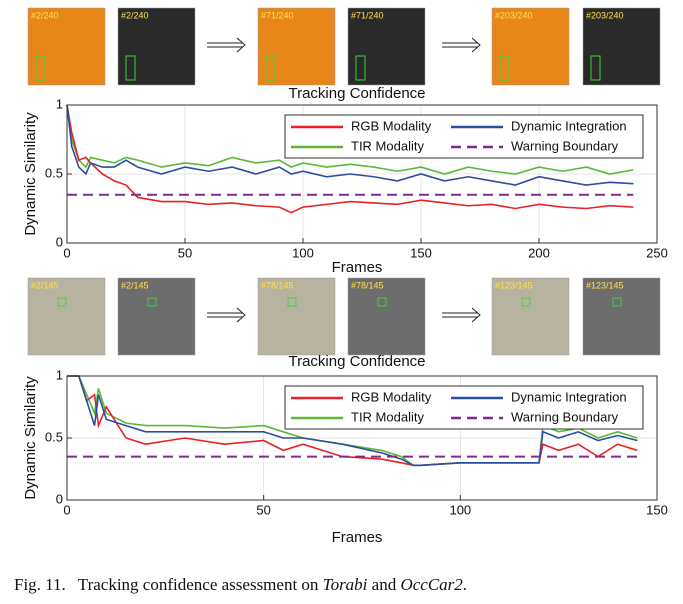  Describe the element at coordinates (345, 584) in the screenshot. I see `caption-text: Torabi` at that location.